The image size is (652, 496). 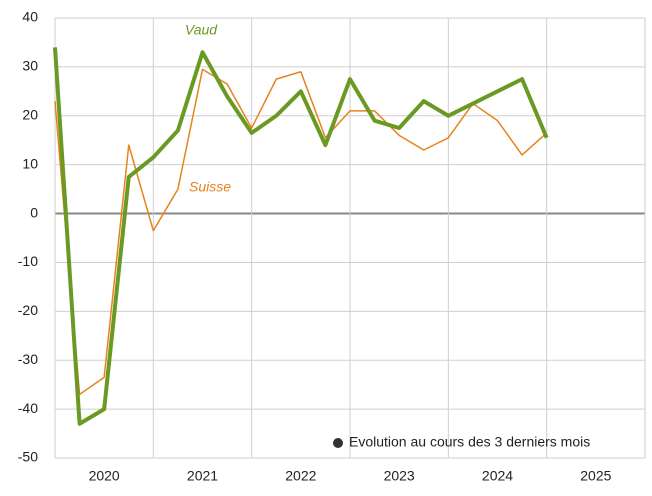 I want to click on series-label: Vaud, so click(x=201, y=30).